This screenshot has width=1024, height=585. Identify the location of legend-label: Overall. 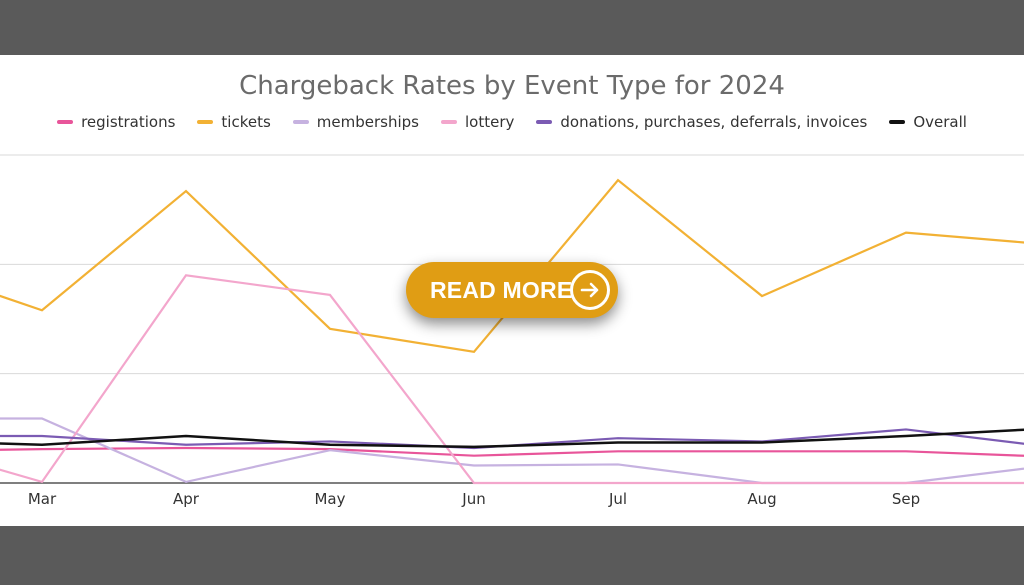
(940, 122).